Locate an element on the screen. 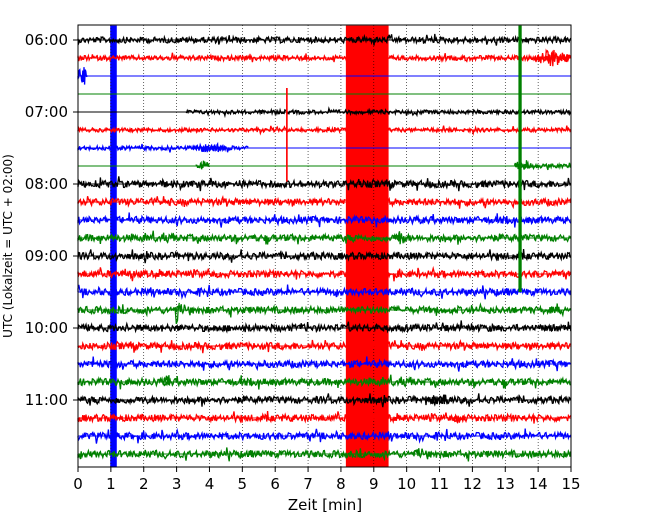 This screenshot has height=525, width=650. y-tick-label: 10:00 is located at coordinates (46, 328).